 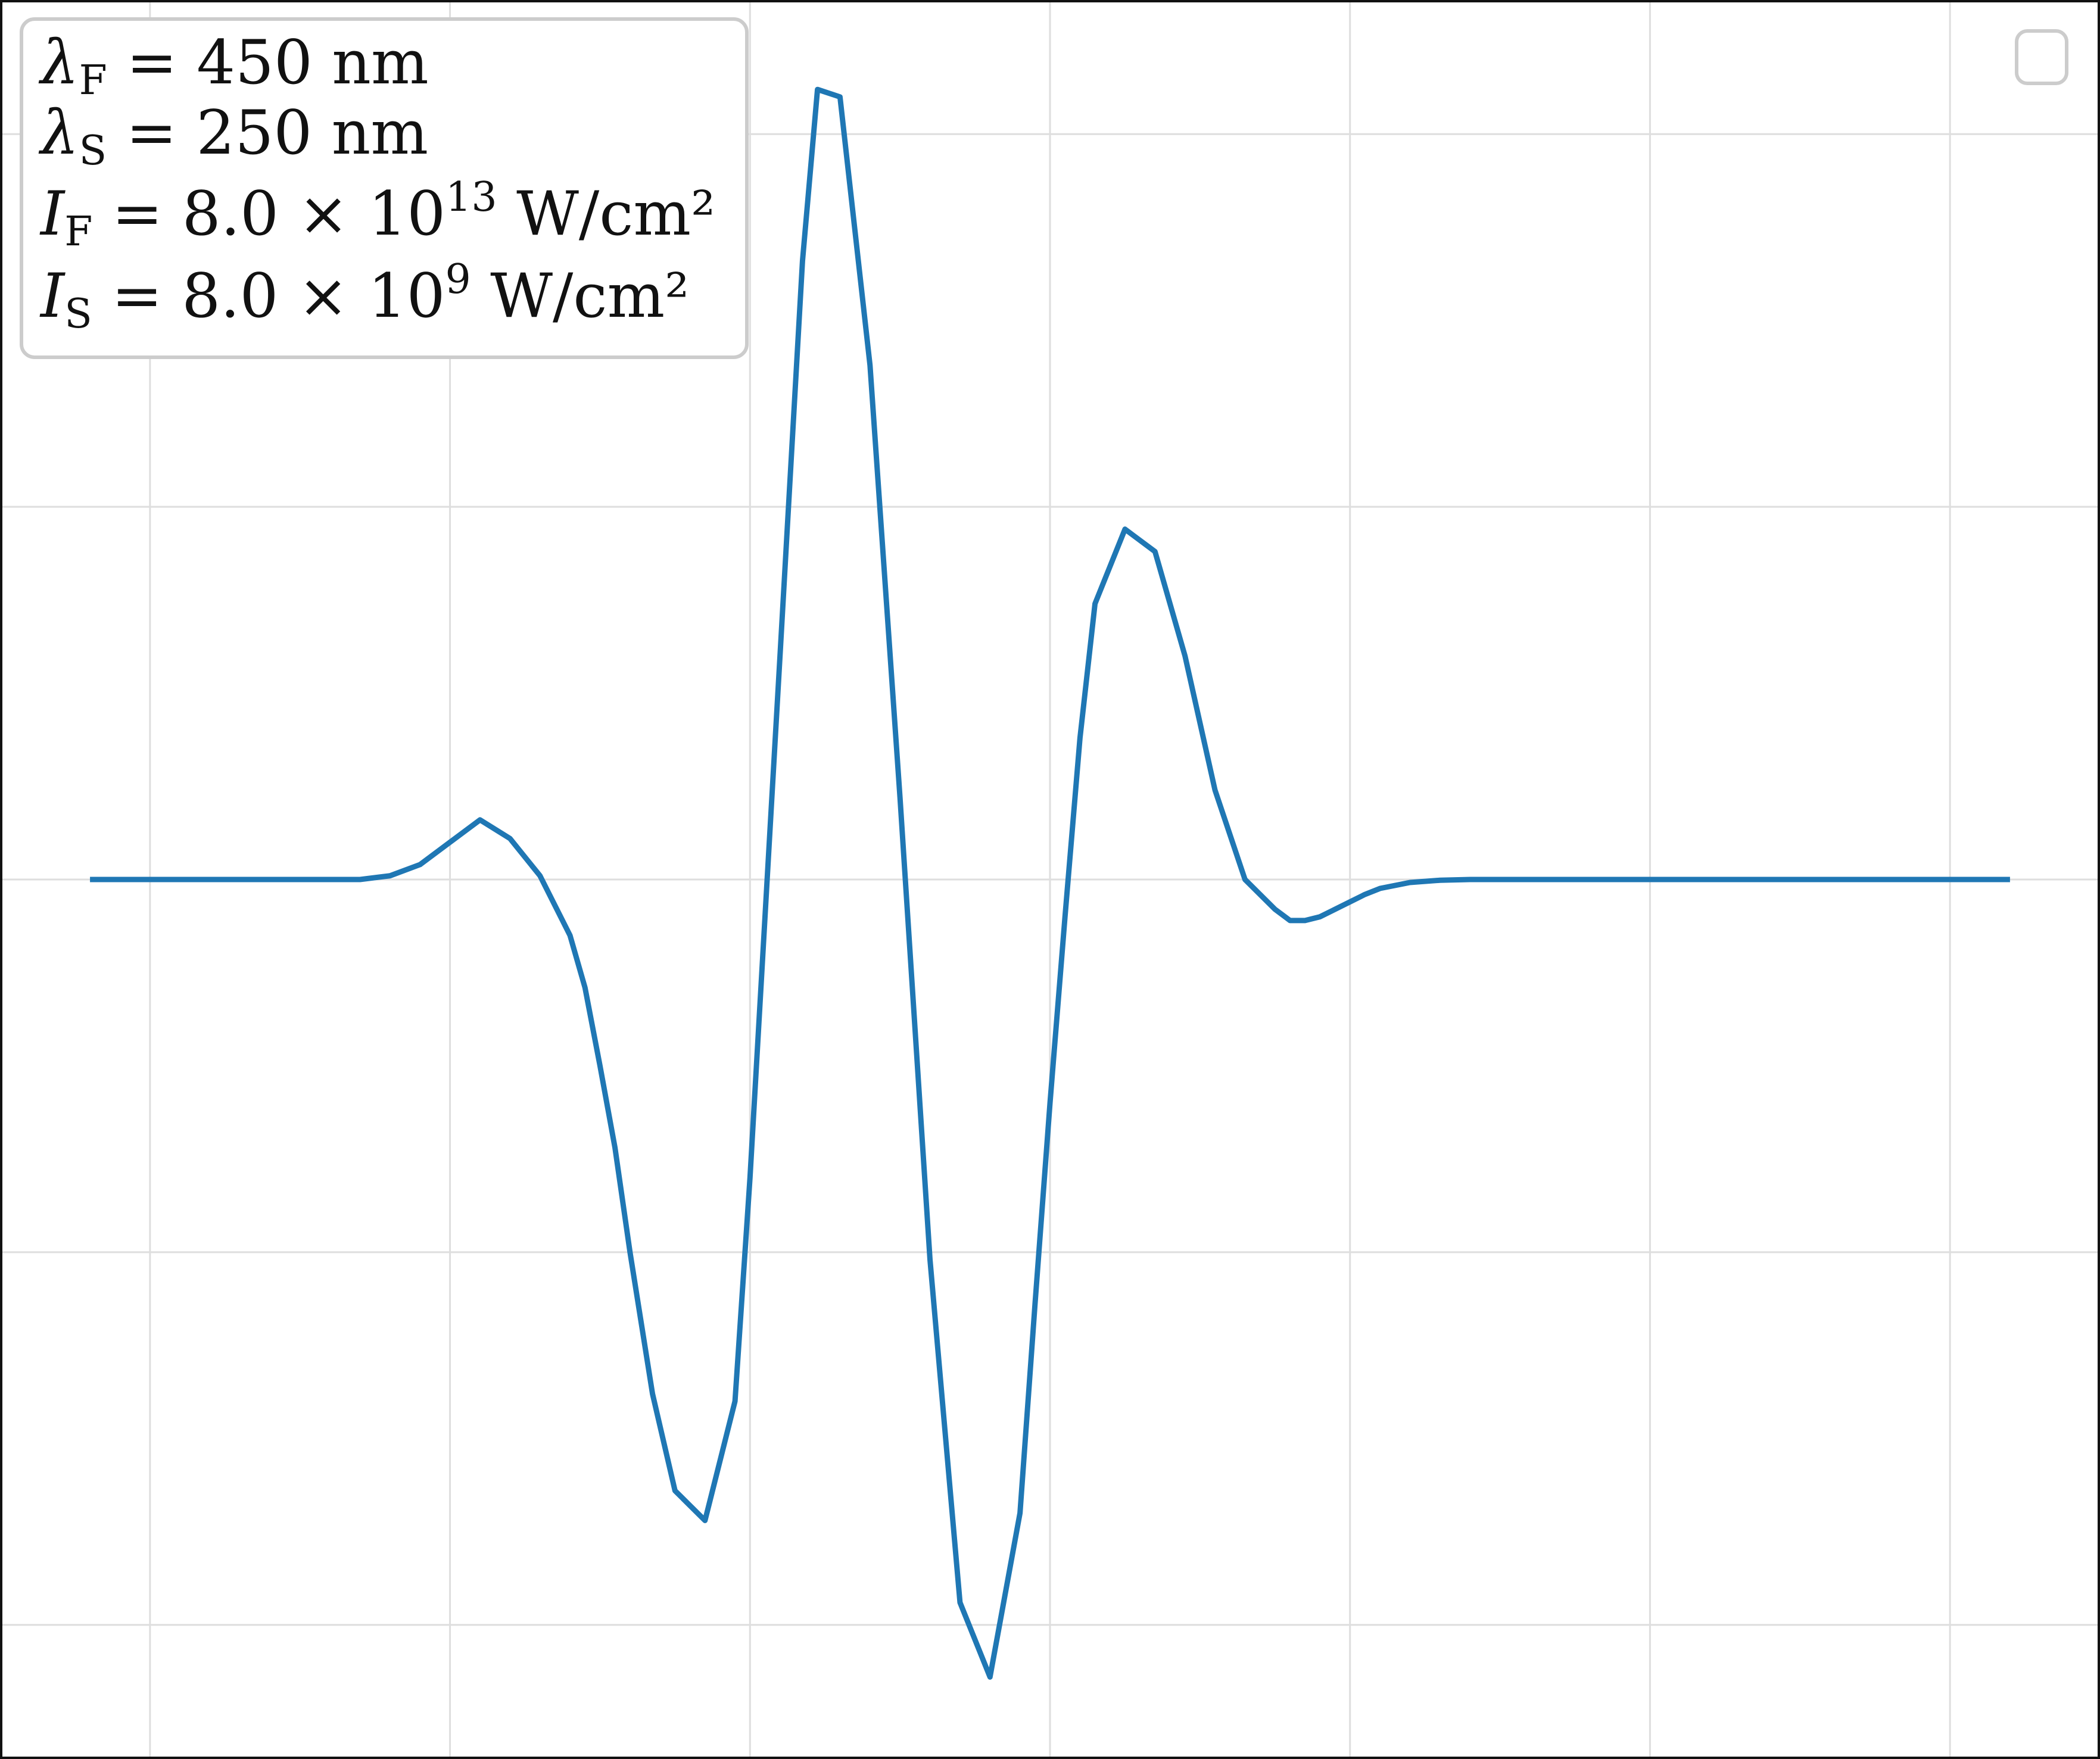 I want to click on legend-entry-intensity-f: IF = 8.0 × 1013 W/cm², so click(x=377, y=214).